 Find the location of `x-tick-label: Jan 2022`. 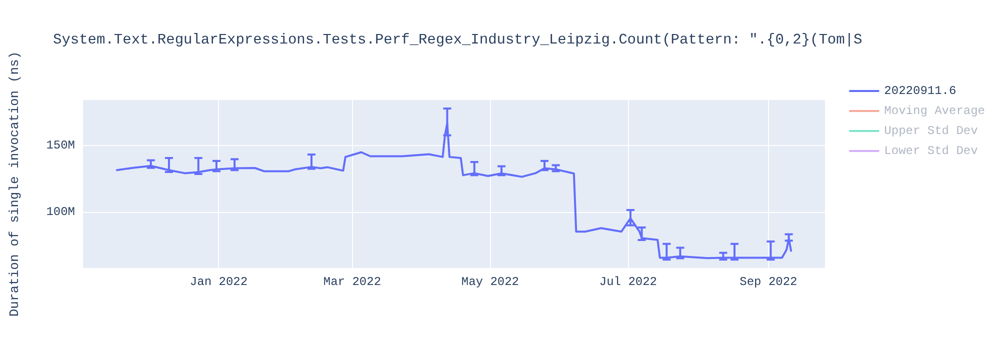

x-tick-label: Jan 2022 is located at coordinates (219, 282).